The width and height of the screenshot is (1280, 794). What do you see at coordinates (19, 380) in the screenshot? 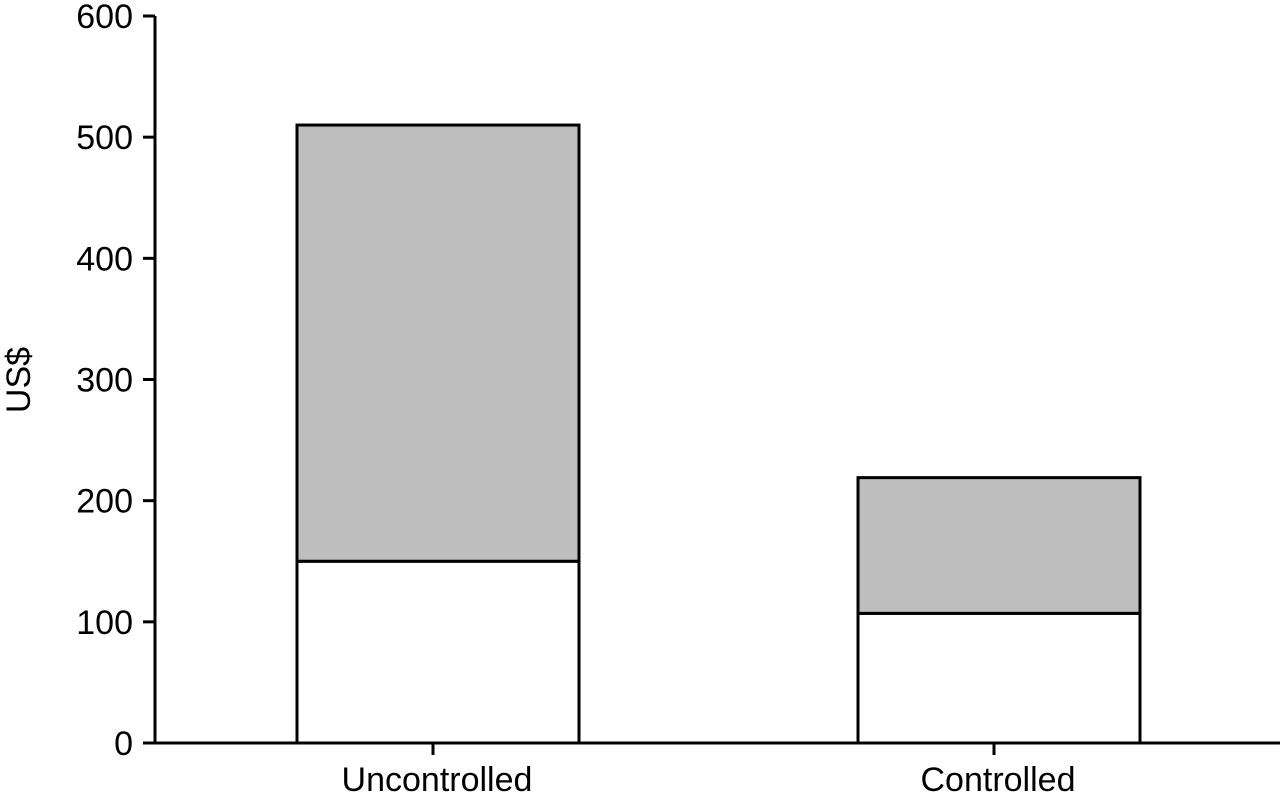
I see `y-axis-title: US$` at bounding box center [19, 380].